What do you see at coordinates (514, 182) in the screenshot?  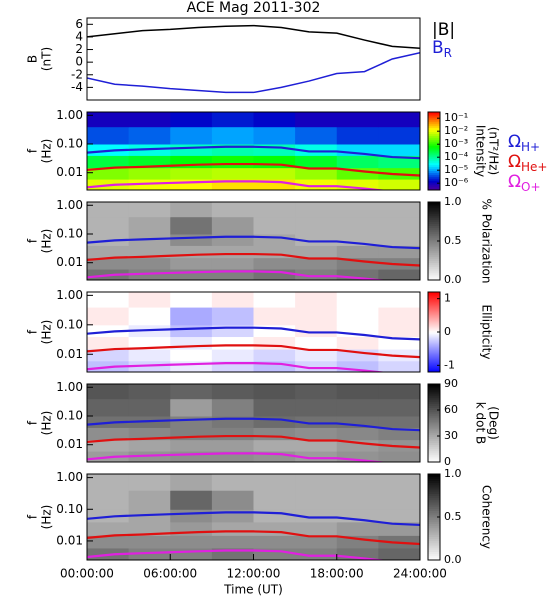 I see `legend-name: Ω` at bounding box center [514, 182].